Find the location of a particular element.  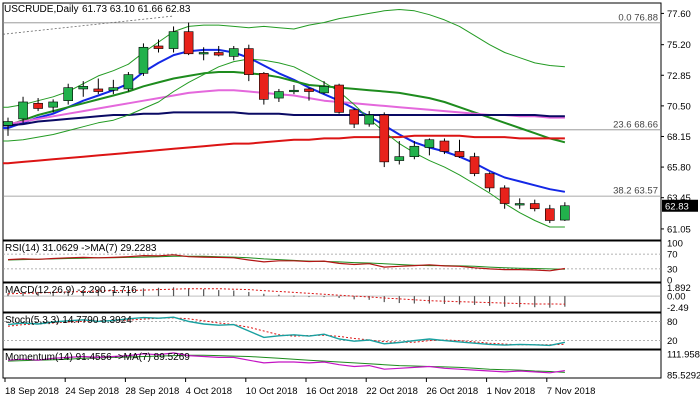

rsi-title: RSI(14) 31.0629 ->MA(7) 29.2283 is located at coordinates (81, 248).